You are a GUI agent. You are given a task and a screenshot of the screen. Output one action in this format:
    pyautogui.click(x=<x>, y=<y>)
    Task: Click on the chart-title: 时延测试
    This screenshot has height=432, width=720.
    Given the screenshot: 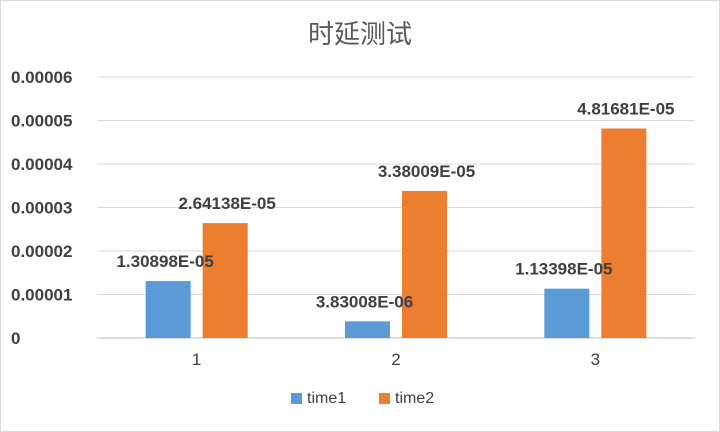 What is the action you would take?
    pyautogui.click(x=360, y=35)
    